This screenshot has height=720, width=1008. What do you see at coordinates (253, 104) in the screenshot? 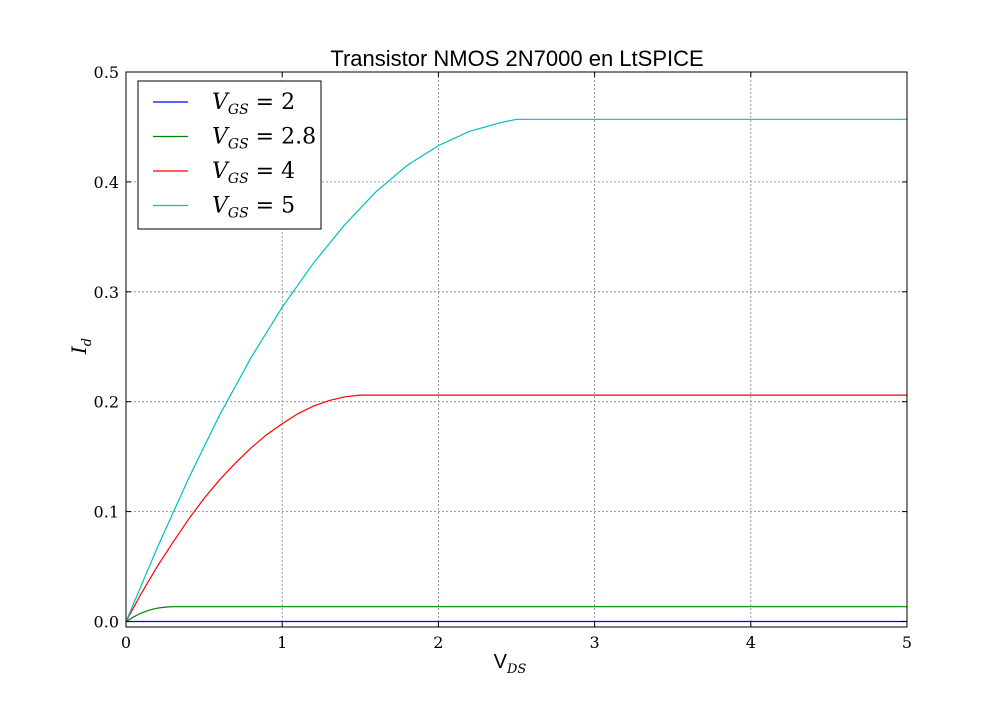
I see `legend-label-1: VGS = 2` at bounding box center [253, 104].